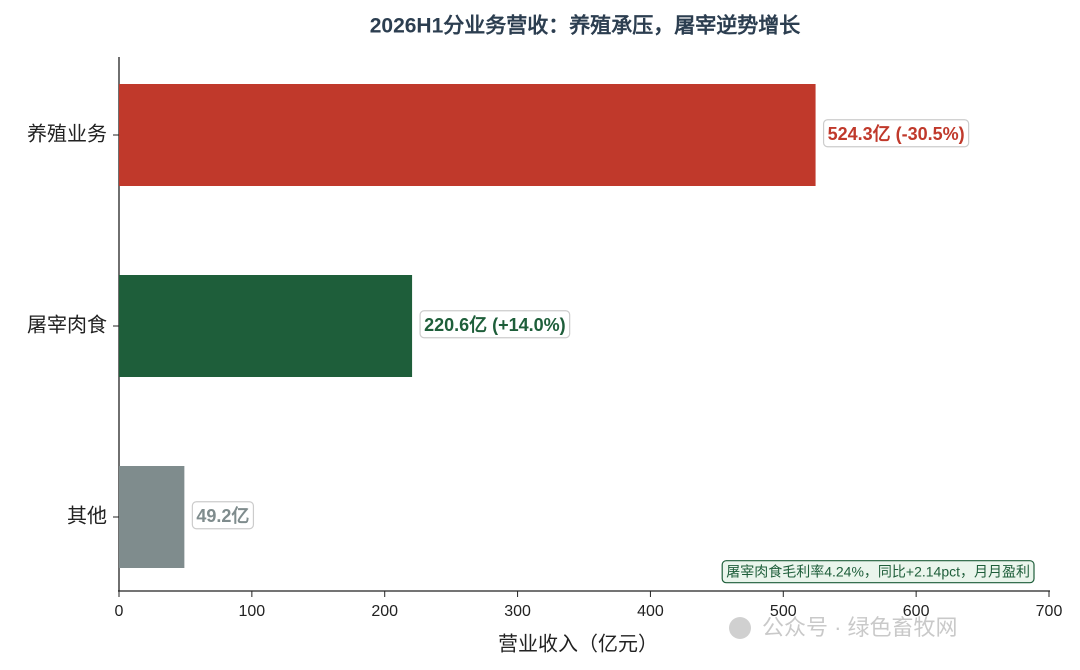 This screenshot has width=1080, height=670. Describe the element at coordinates (650, 611) in the screenshot. I see `x-tick-label: 400` at that location.